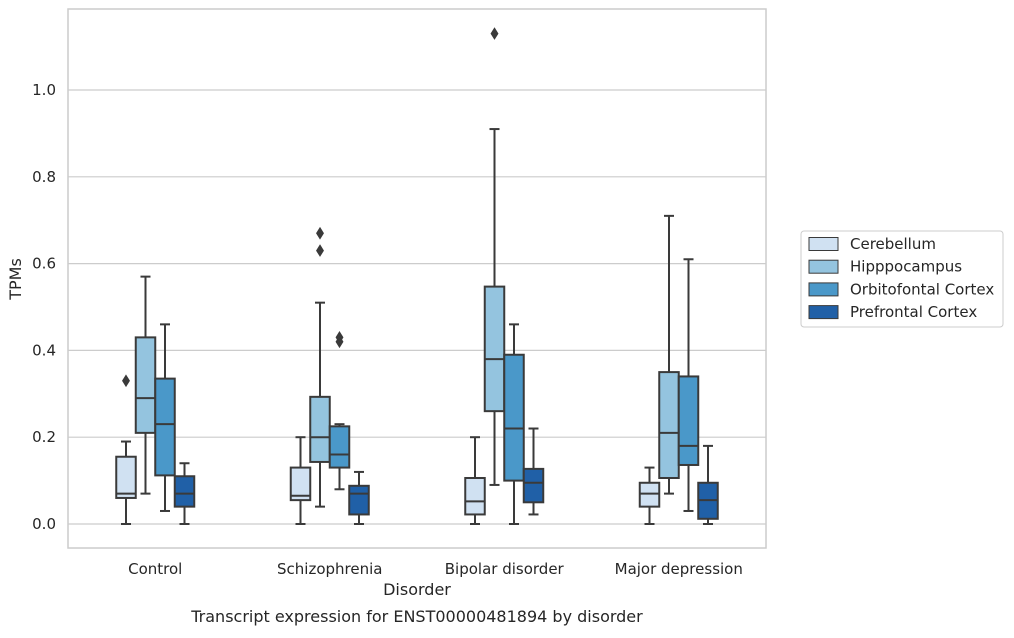  Describe the element at coordinates (446, 476) in the screenshot. I see `series-prefrontal-cortex` at that location.